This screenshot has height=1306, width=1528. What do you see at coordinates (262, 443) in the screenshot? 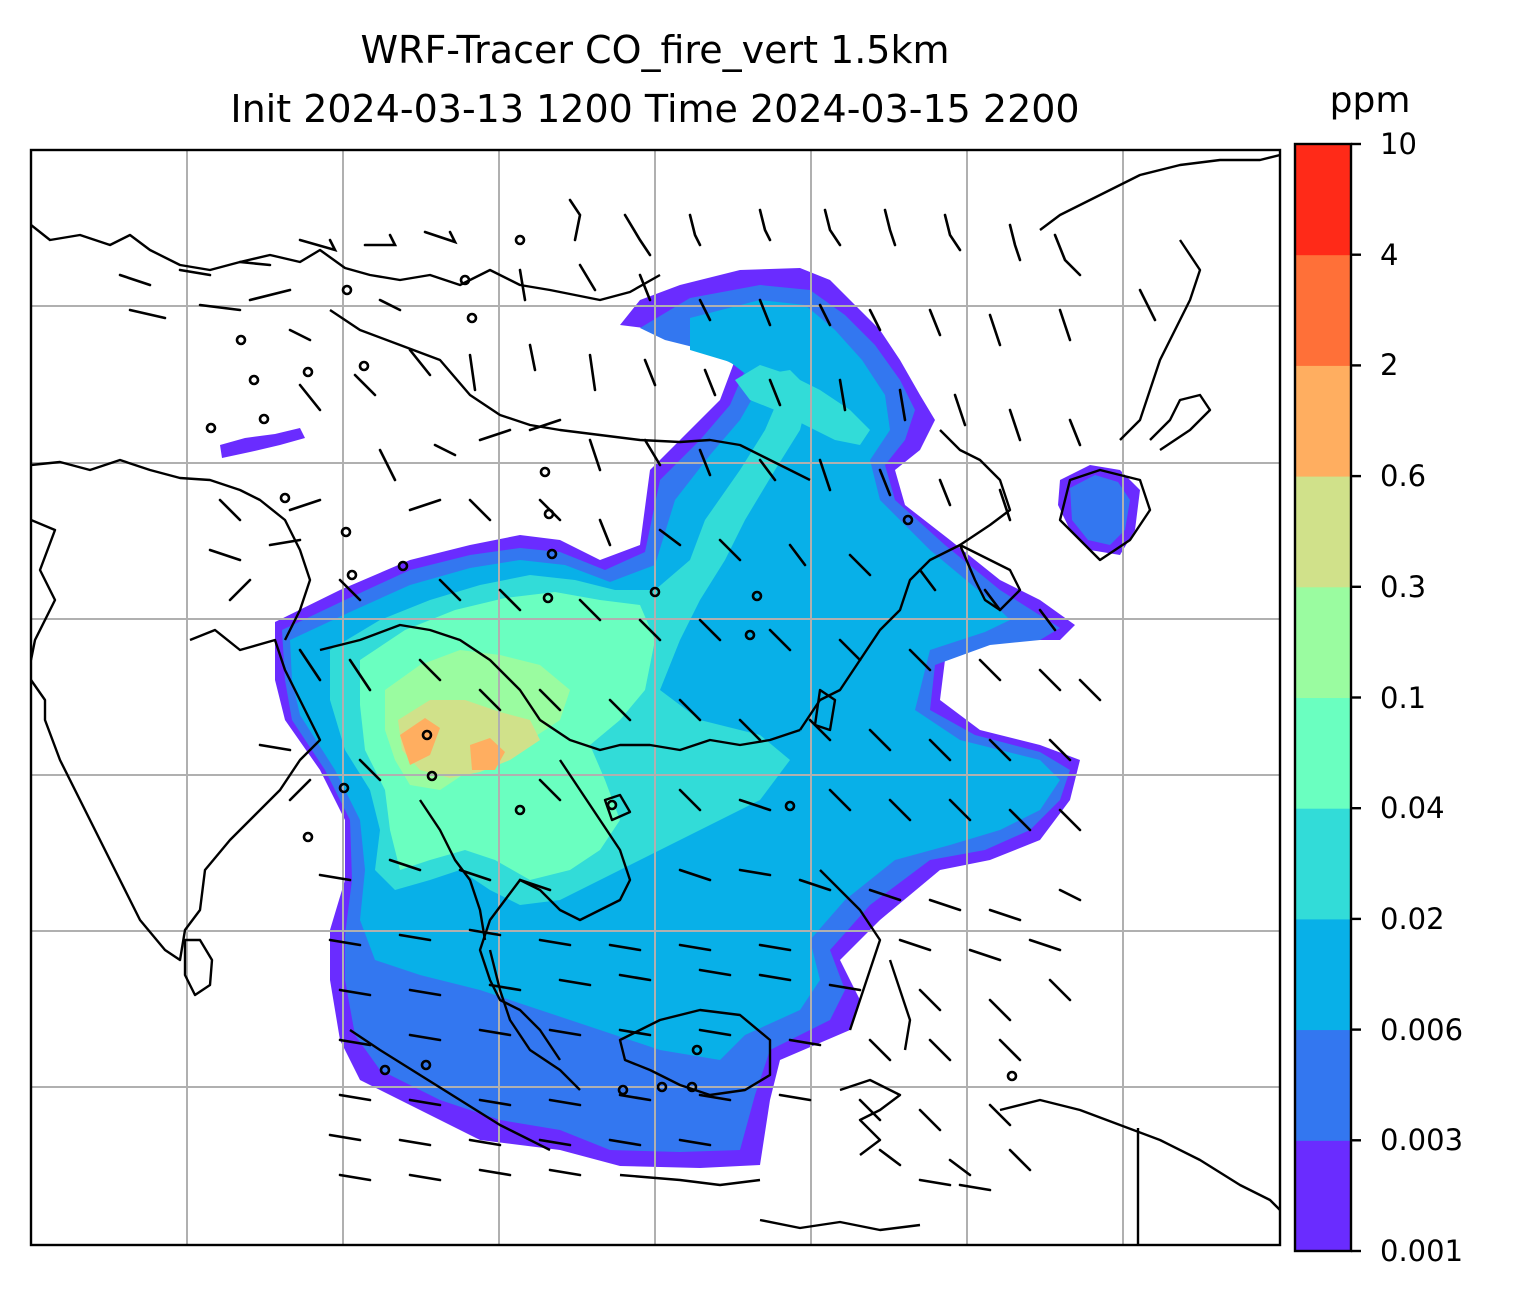
I see `plume-tibet-strip` at bounding box center [262, 443].